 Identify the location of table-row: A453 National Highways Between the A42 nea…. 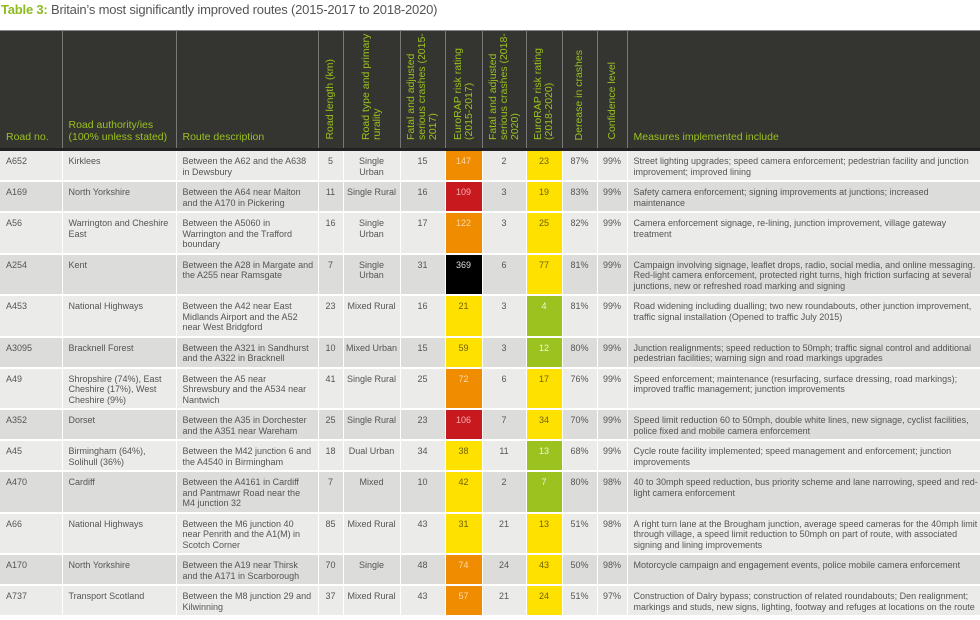
(490, 316).